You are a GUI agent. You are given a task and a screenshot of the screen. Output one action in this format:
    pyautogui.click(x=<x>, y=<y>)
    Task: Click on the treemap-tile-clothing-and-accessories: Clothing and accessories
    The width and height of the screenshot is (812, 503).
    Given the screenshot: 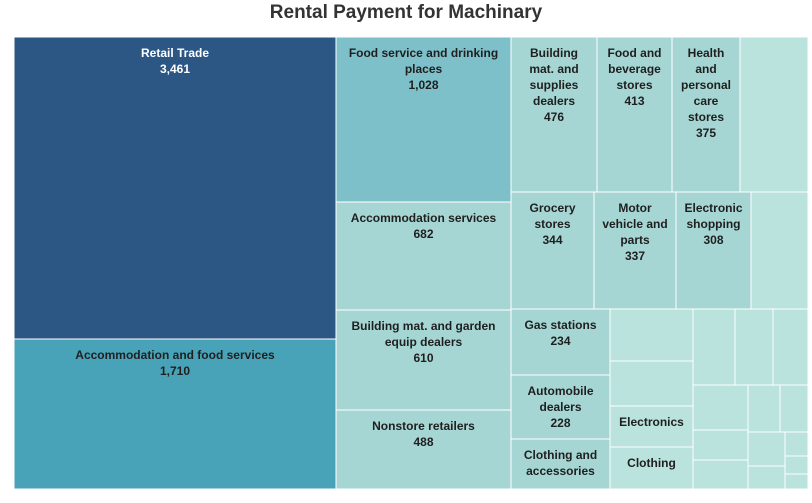 What is the action you would take?
    pyautogui.click(x=560, y=464)
    